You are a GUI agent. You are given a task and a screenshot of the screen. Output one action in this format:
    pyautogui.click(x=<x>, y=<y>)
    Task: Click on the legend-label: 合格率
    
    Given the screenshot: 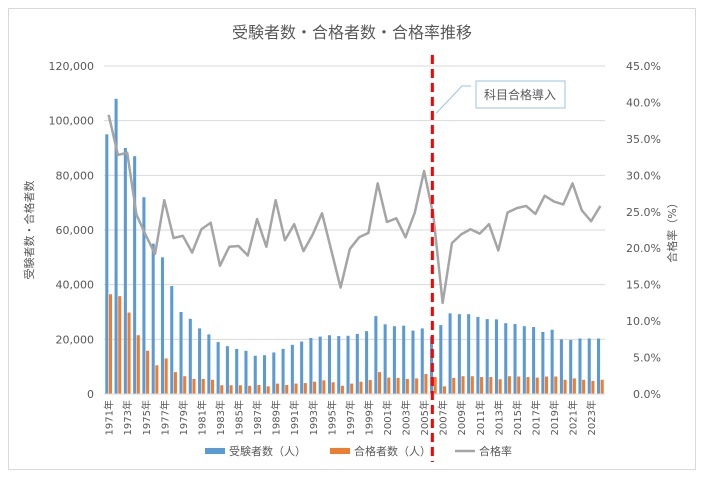 What is the action you would take?
    pyautogui.click(x=495, y=451)
    